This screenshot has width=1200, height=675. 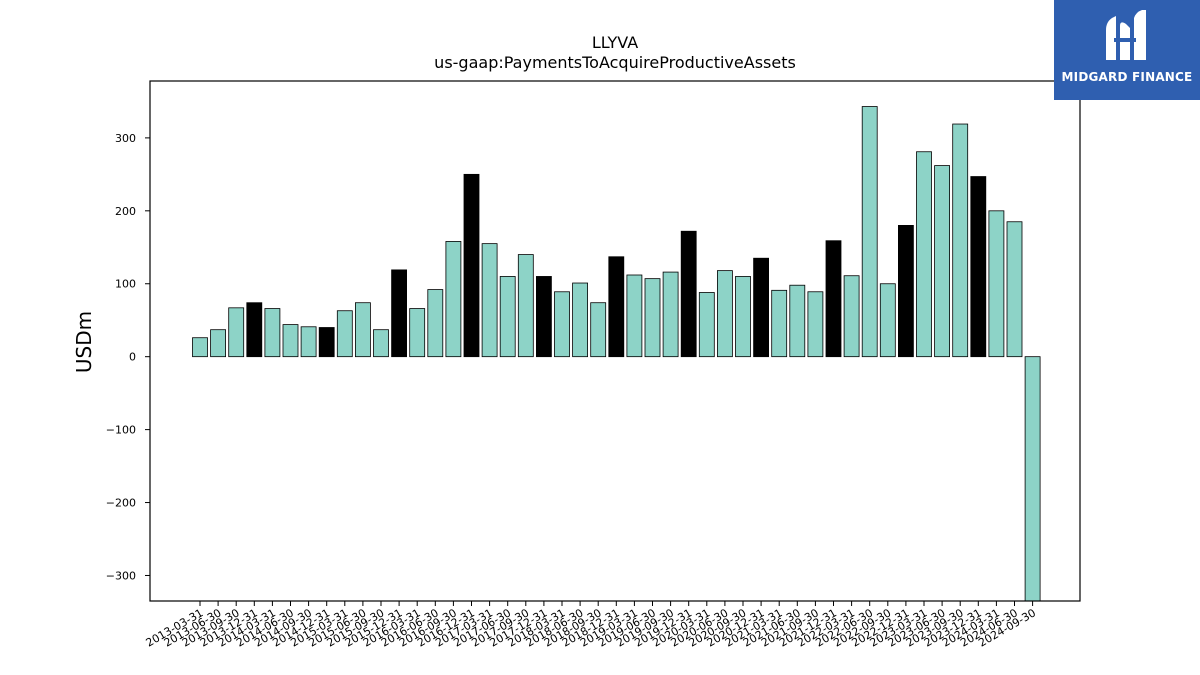 What do you see at coordinates (128, 357) in the screenshot?
I see `y-axis-ticks: −300 −200 −100 0 100 200 300` at bounding box center [128, 357].